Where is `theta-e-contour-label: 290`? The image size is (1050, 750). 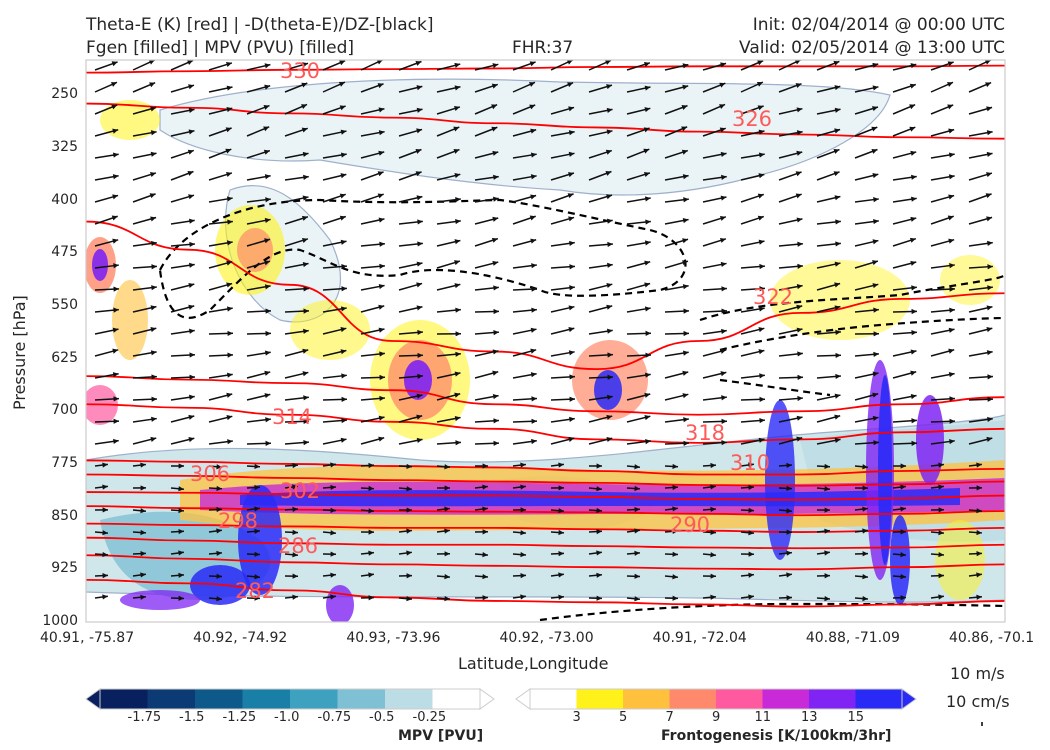 theta-e-contour-label: 290 is located at coordinates (690, 525).